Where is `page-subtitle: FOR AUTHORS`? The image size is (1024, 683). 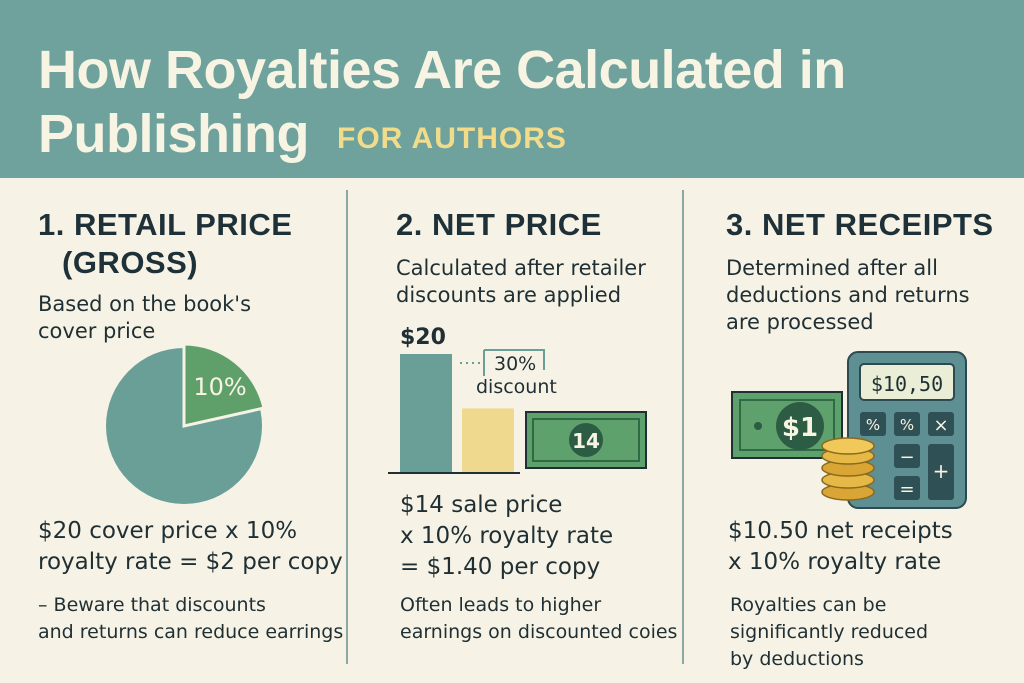
page-subtitle: FOR AUTHORS is located at coordinates (452, 138).